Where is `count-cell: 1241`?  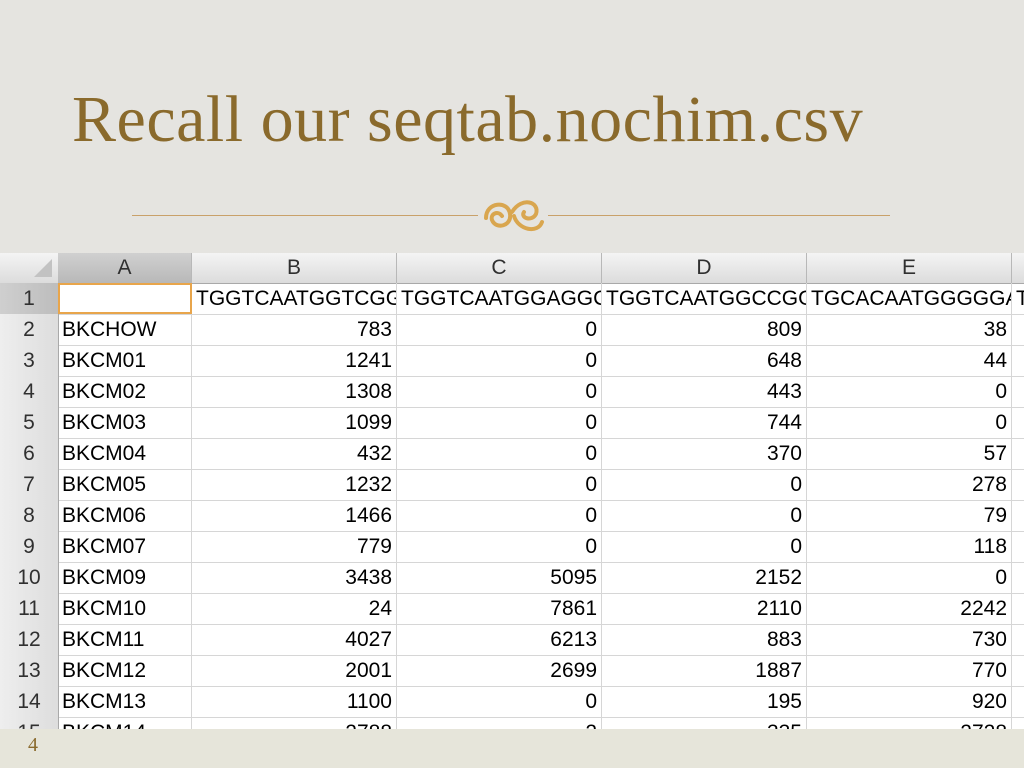 count-cell: 1241 is located at coordinates (294, 360).